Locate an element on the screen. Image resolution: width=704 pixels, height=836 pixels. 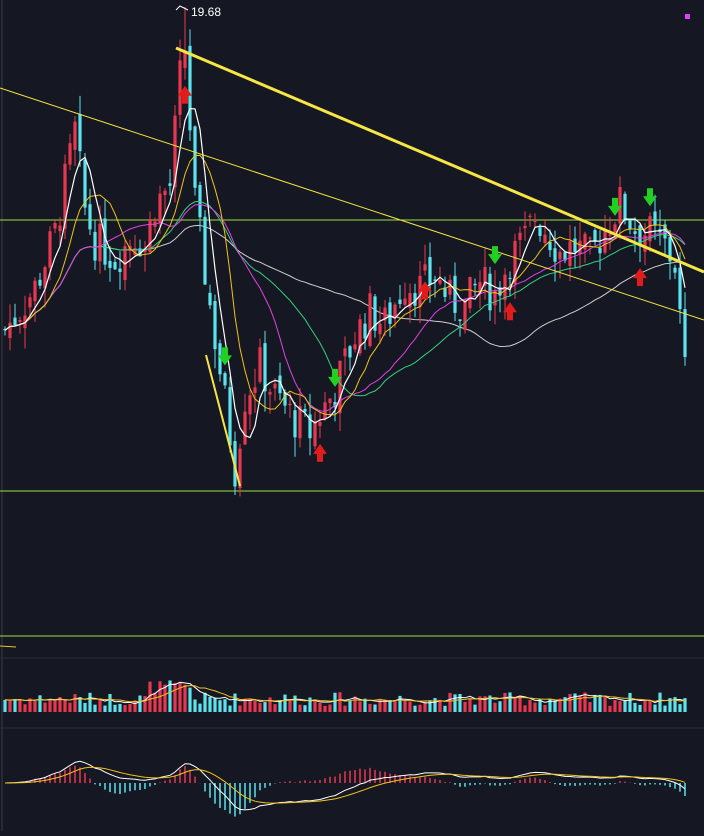
macd-dif-line is located at coordinates (345, 785).